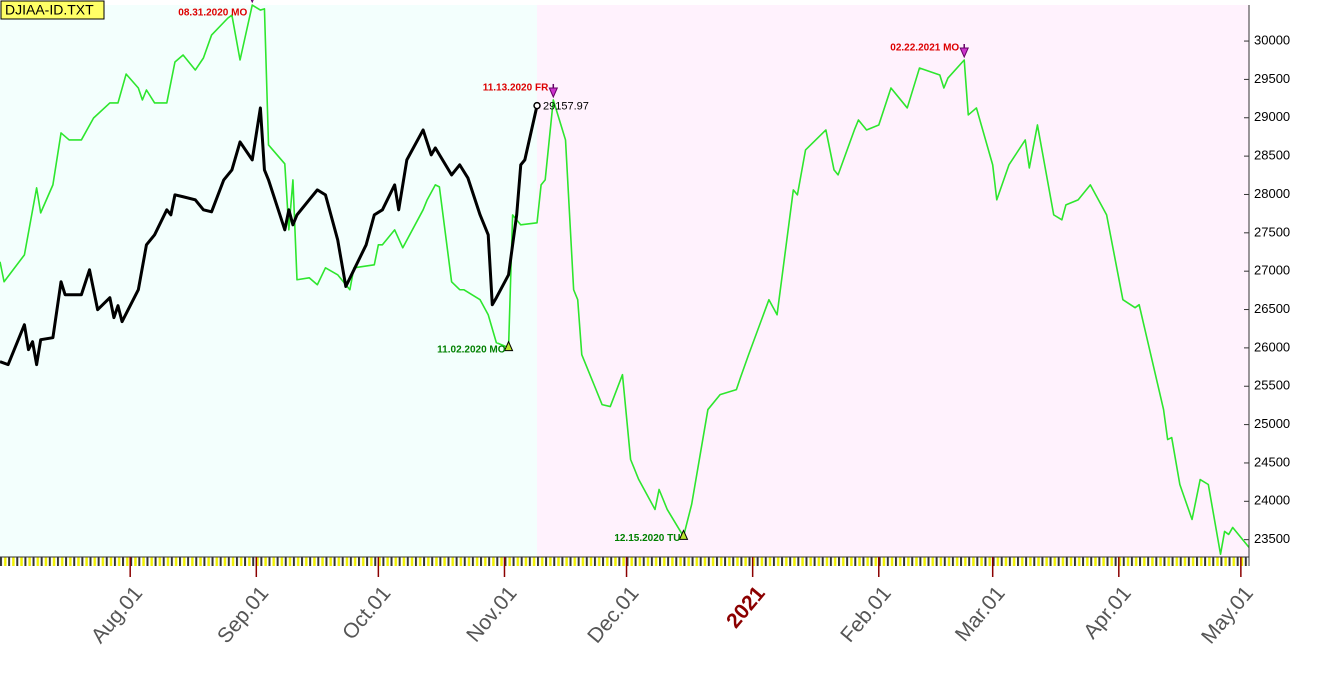  What do you see at coordinates (1272, 231) in the screenshot?
I see `y-tick-label: 27500` at bounding box center [1272, 231].